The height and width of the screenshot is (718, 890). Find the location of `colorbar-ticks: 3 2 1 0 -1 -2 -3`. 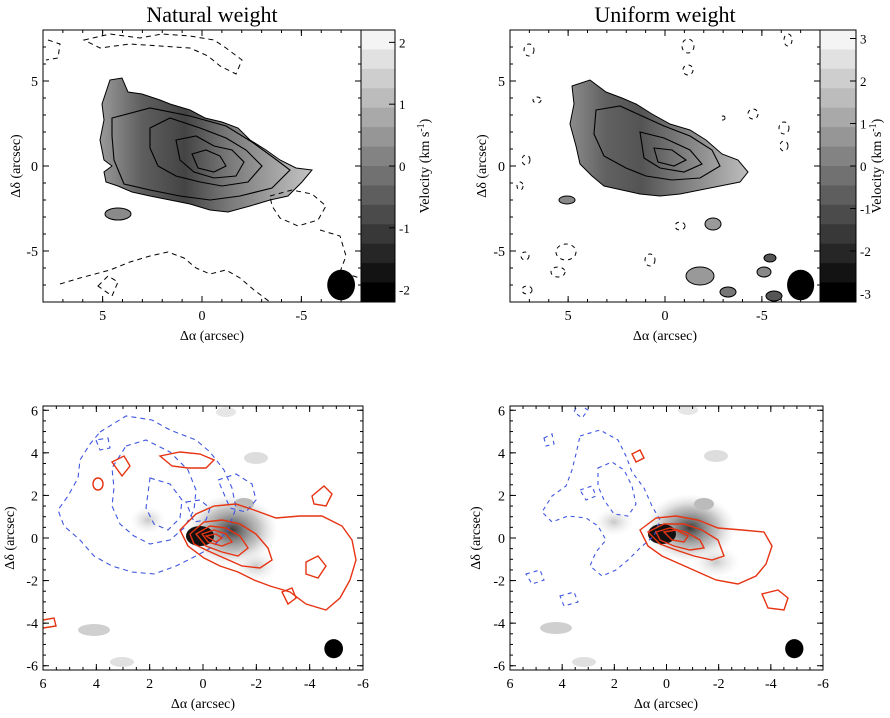

colorbar-ticks: 3 2 1 0 -1 -2 -3 is located at coordinates (845, 166).